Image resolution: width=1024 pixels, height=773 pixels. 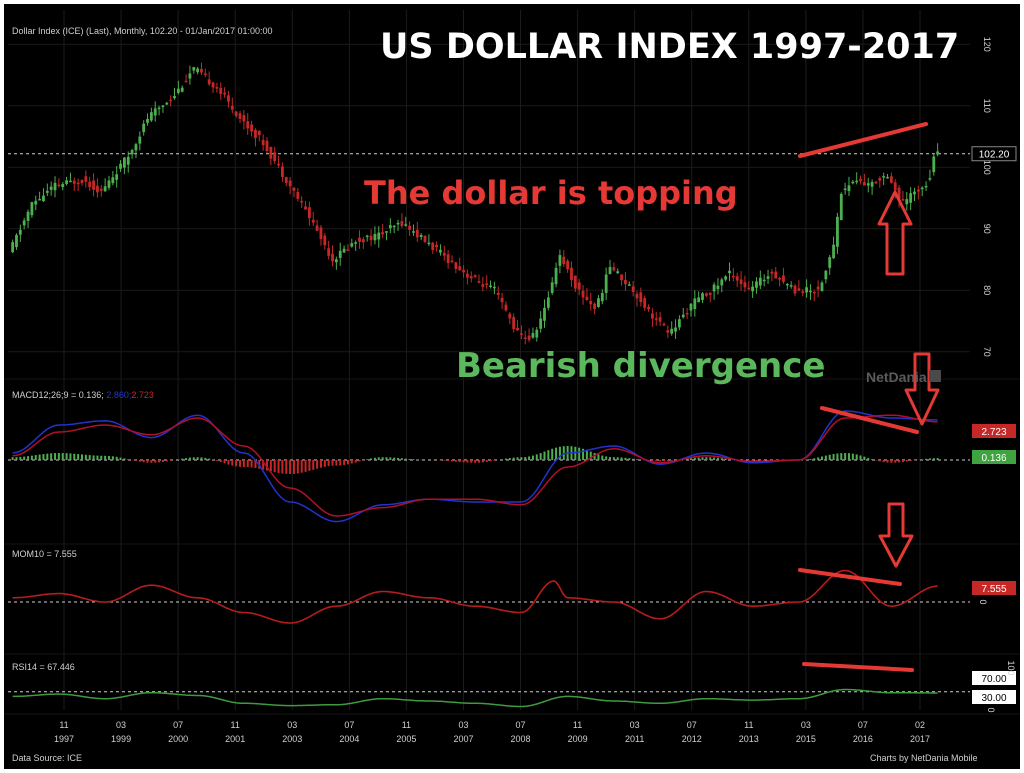 What do you see at coordinates (991, 709) in the screenshot?
I see `rsi-y-tick-label: 0` at bounding box center [991, 709].